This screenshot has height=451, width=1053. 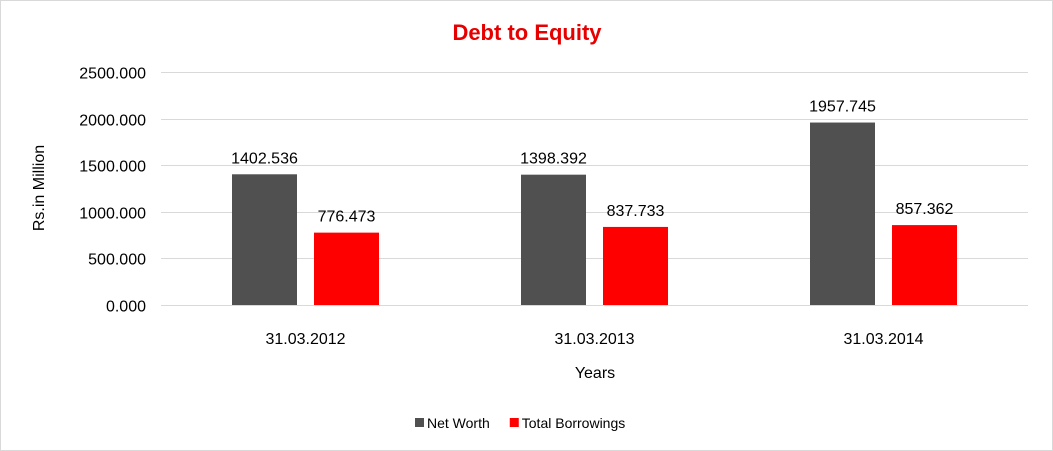 I want to click on data-label: 1957.745, so click(x=842, y=107).